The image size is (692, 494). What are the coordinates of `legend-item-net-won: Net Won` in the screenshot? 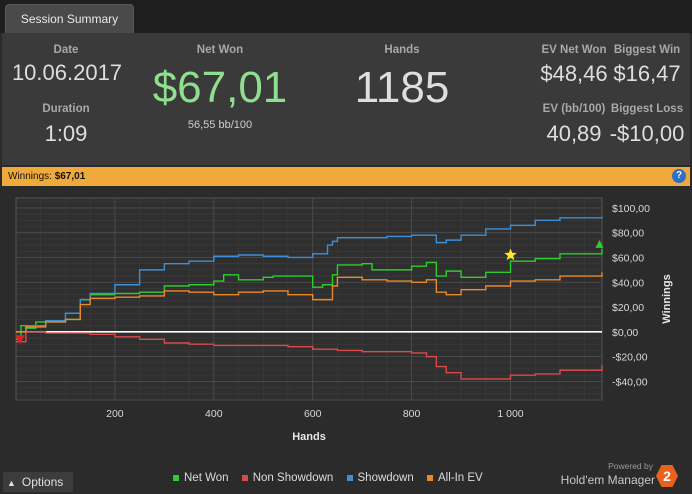 It's located at (201, 478).